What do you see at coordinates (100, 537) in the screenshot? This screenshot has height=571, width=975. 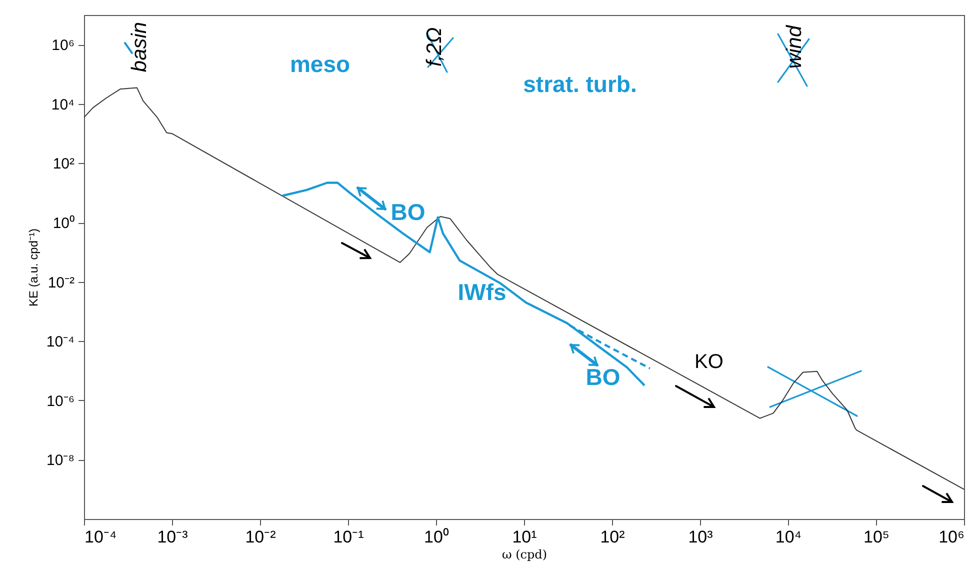 I see `x-tick-label: 10⁻⁴` at bounding box center [100, 537].